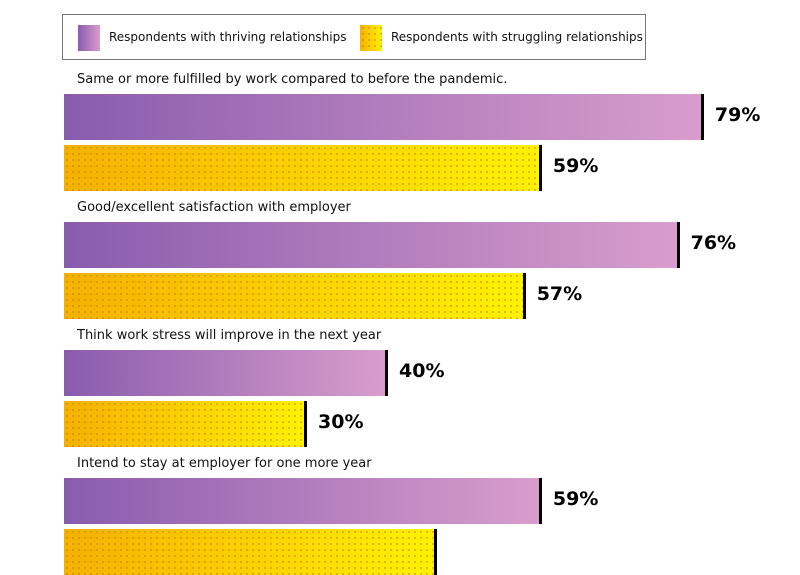 The image size is (800, 575). I want to click on data-label: 40%, so click(422, 371).